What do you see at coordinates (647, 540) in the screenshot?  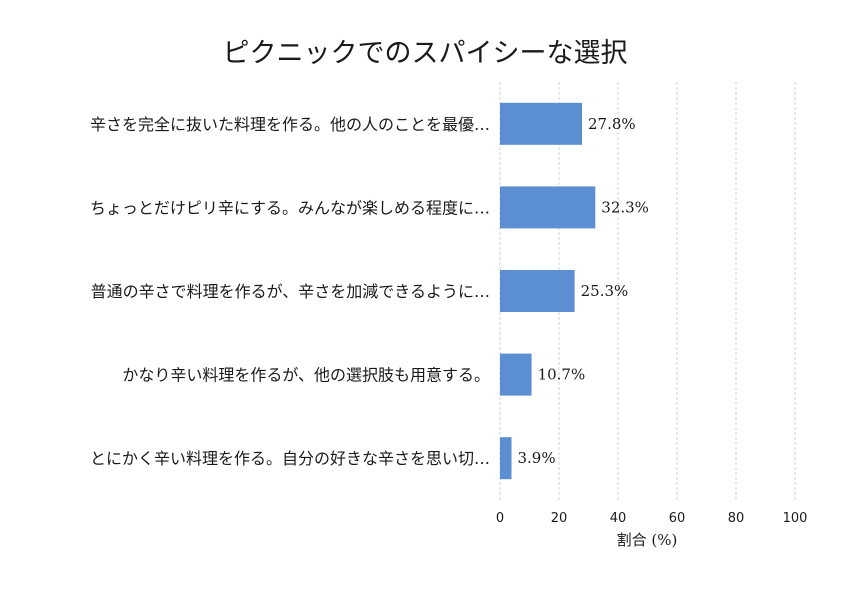 I see `x-axis-label: 割合 (%)` at bounding box center [647, 540].